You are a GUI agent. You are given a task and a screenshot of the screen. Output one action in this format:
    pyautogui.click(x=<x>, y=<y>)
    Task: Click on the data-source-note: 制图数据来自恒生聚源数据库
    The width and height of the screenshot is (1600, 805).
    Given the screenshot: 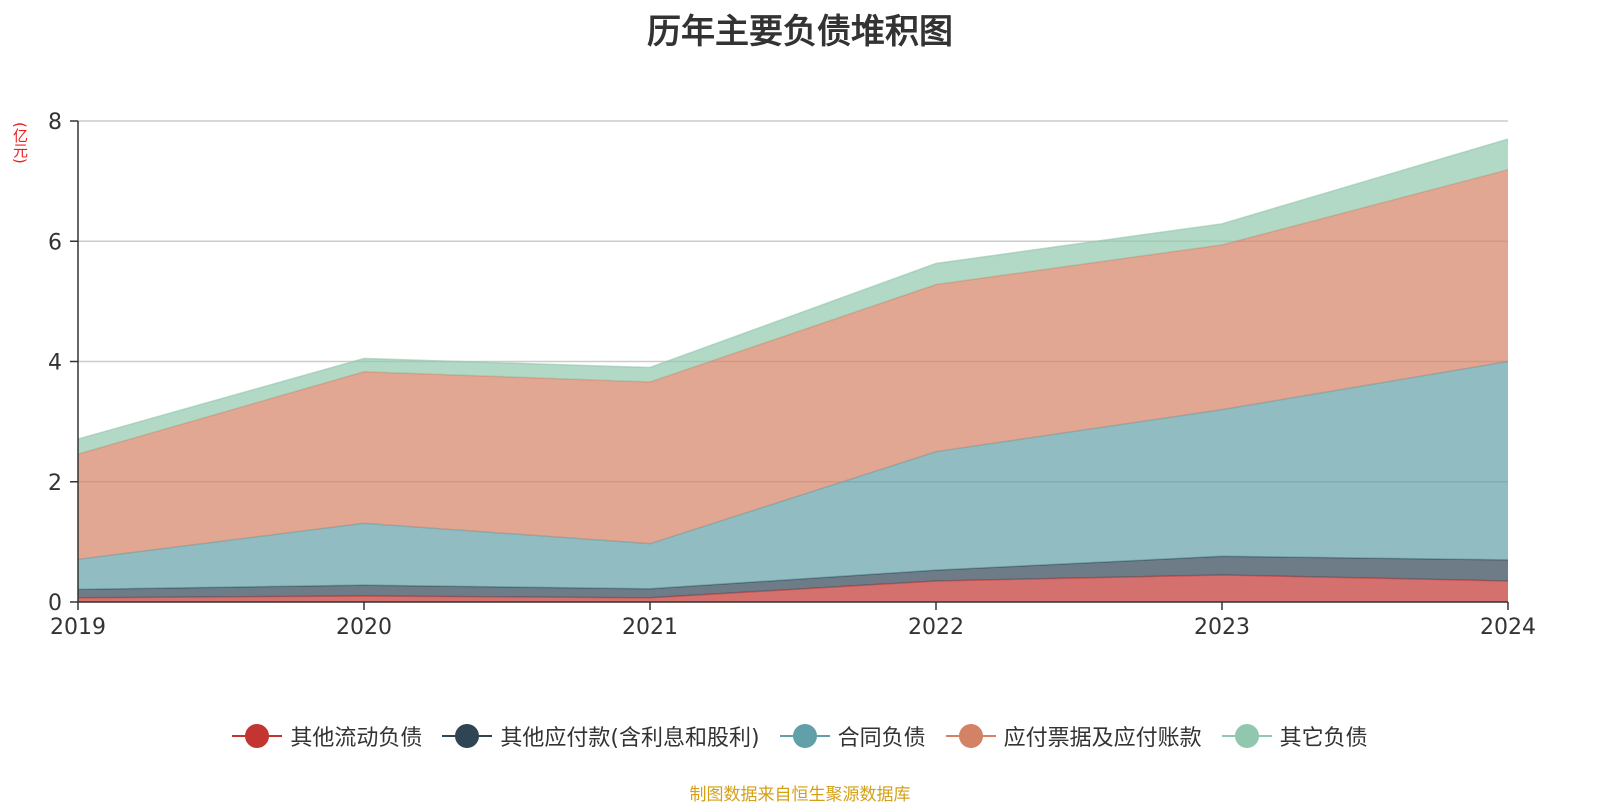 What is the action you would take?
    pyautogui.click(x=800, y=795)
    